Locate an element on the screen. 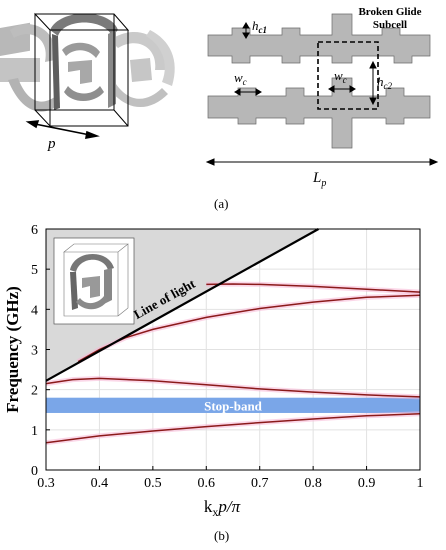  x-tick-label: 0.7 is located at coordinates (260, 483).